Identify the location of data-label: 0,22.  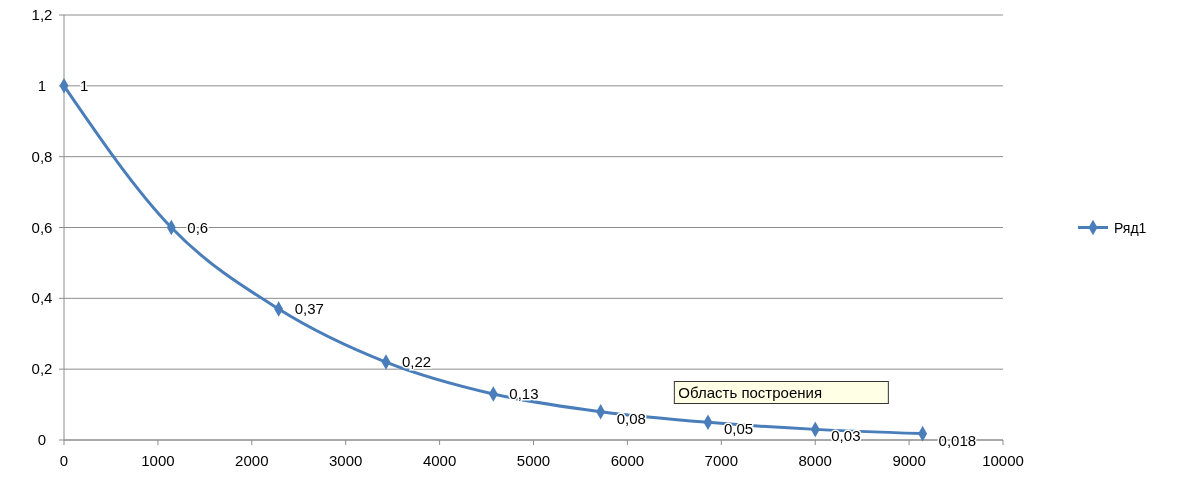
(416, 362).